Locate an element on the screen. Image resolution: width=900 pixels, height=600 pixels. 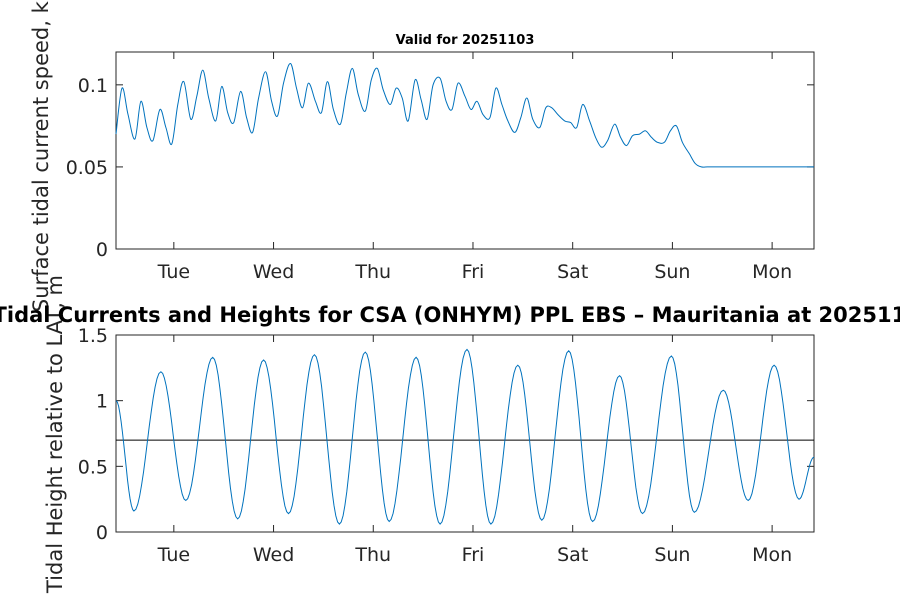
tidal-height-x-tick-labels: Tue Wed Thu Fri Sat Sun Mon is located at coordinates (475, 555).